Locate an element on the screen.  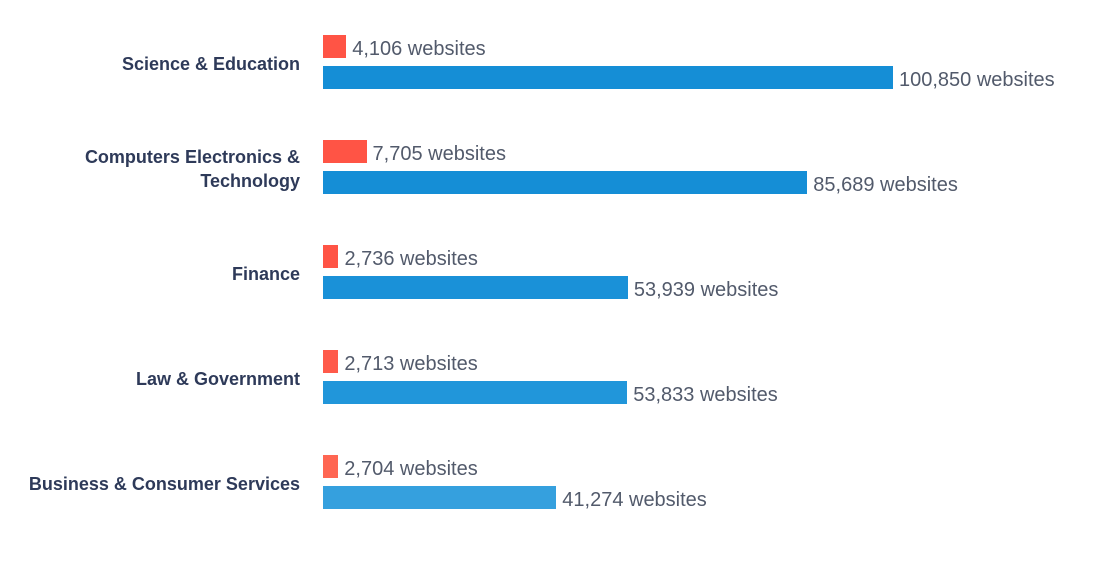
category-label-line: Business & Consumer Services is located at coordinates (164, 484).